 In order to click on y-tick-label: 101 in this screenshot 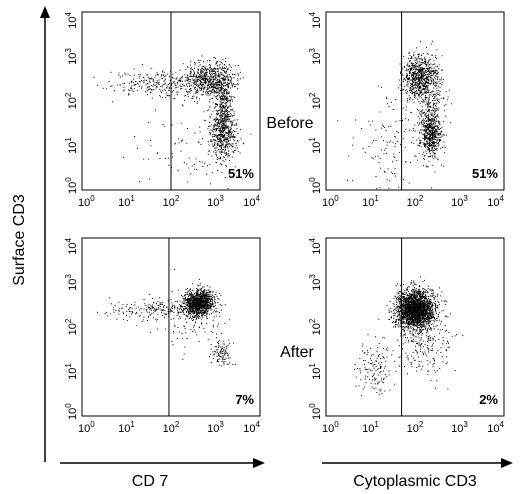, I will do `click(71, 371)`.